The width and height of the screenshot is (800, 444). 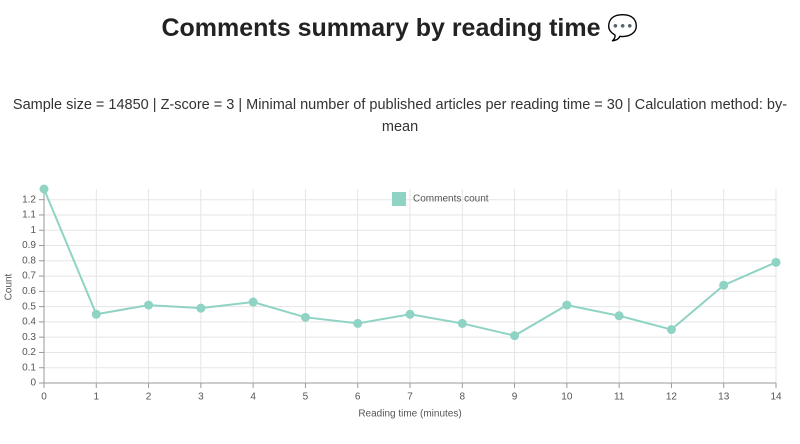 I want to click on x-tick-label: 11, so click(x=619, y=397).